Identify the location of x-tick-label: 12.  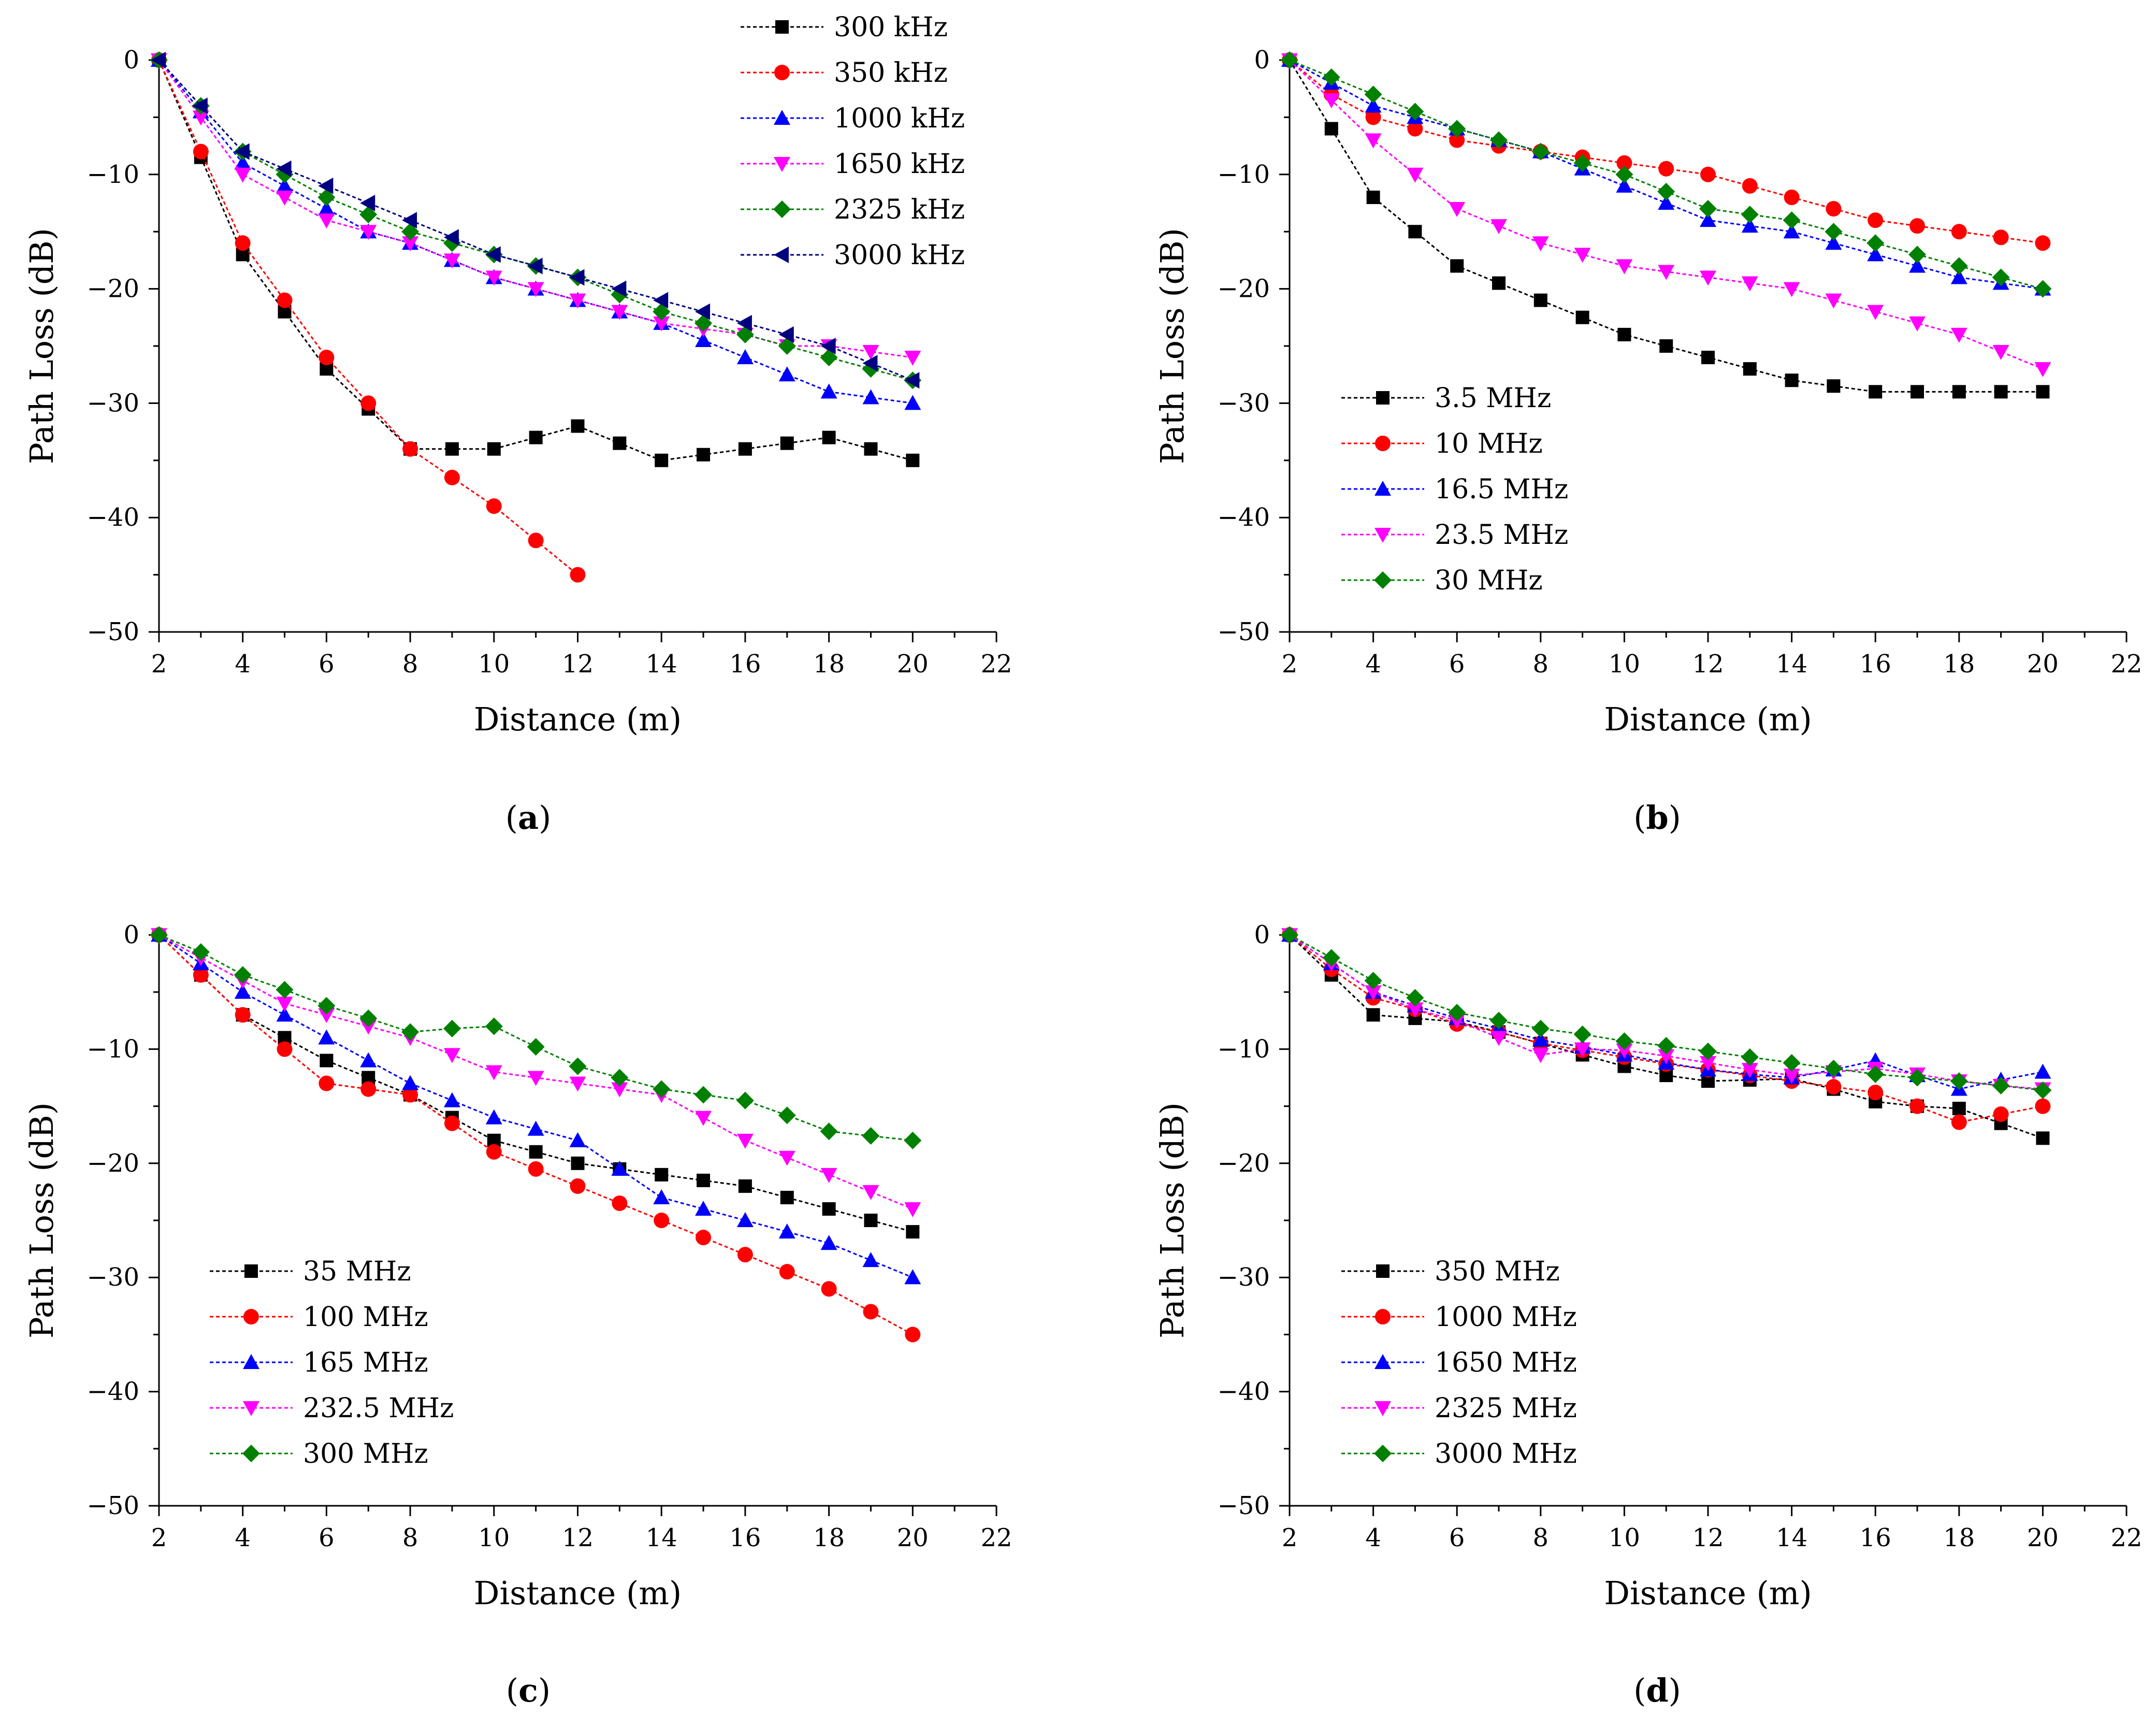
(578, 664).